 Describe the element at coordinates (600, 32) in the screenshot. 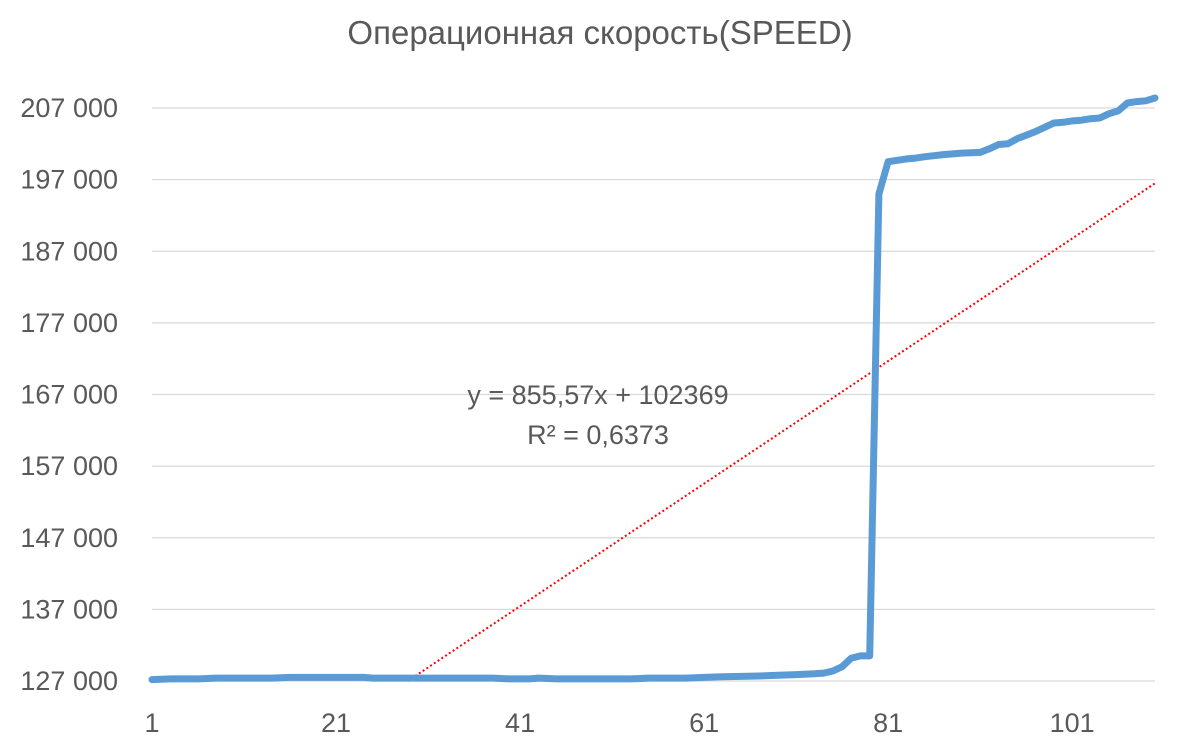

I see `chart-title: Операционная скорость(SPEED)` at that location.